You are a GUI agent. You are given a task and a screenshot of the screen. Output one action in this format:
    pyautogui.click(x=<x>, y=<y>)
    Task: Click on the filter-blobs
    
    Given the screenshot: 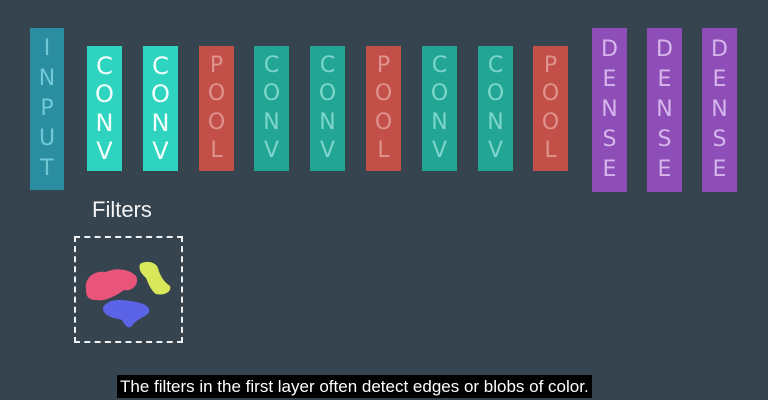 What is the action you would take?
    pyautogui.click(x=128, y=294)
    